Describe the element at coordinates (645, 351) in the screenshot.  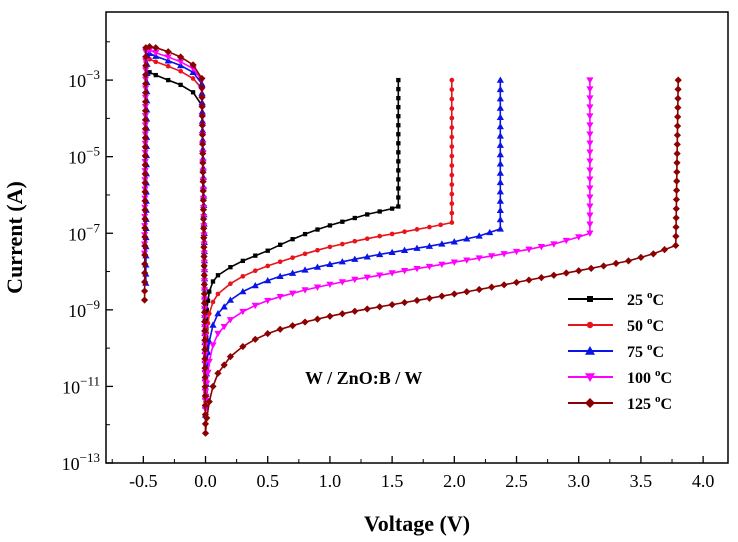
I see `legend-label: 75 oC` at that location.